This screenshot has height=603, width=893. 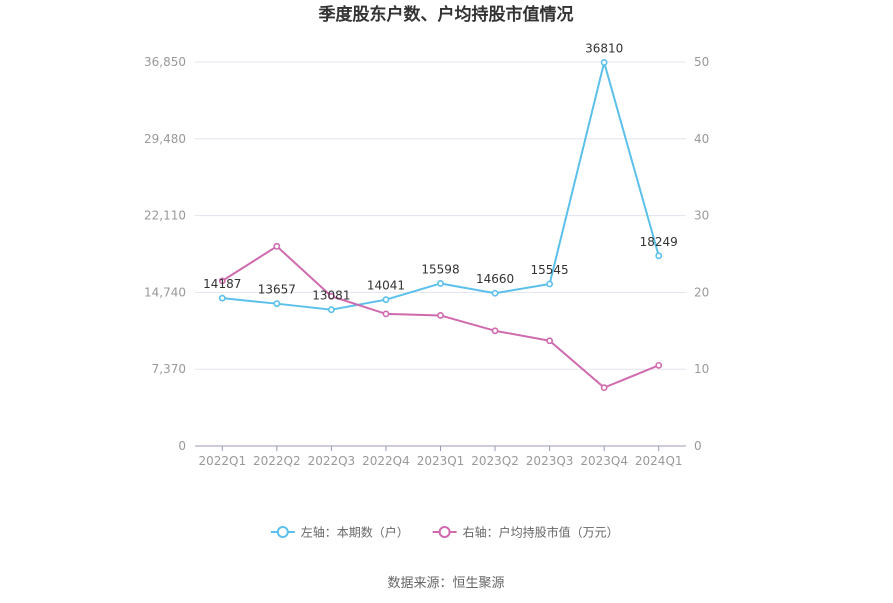 What do you see at coordinates (698, 446) in the screenshot?
I see `right-tick-label: 0` at bounding box center [698, 446].